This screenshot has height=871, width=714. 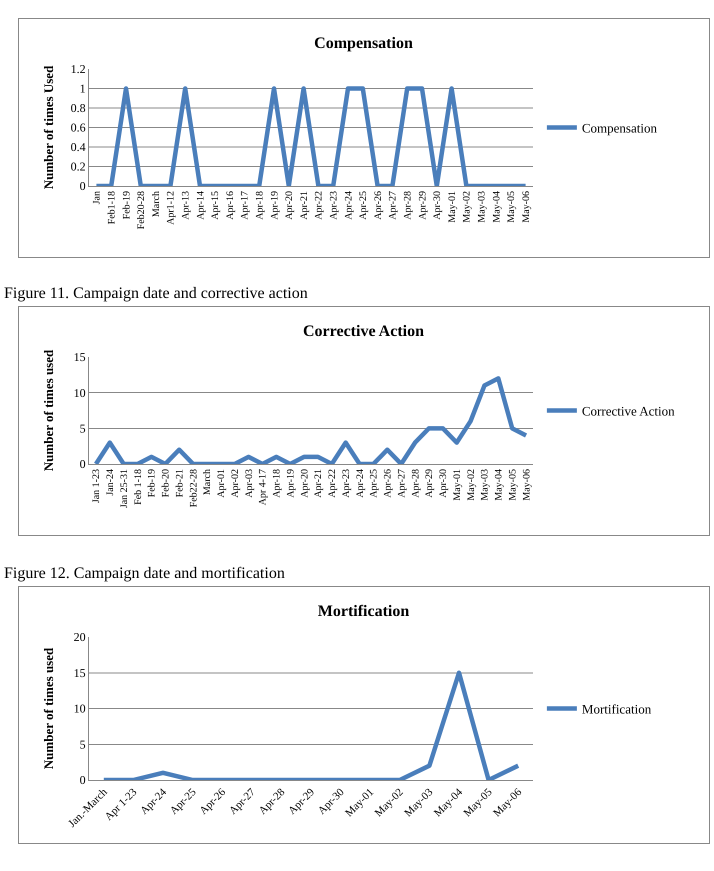 What do you see at coordinates (245, 205) in the screenshot?
I see `x-tick-label: Apr-17` at bounding box center [245, 205].